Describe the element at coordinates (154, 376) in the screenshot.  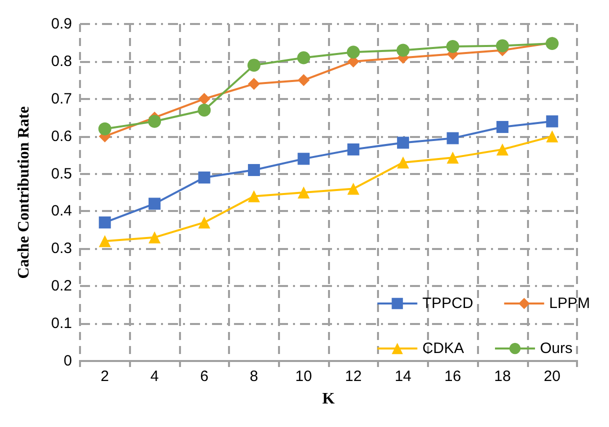
I see `x-tick-label: 4` at that location.